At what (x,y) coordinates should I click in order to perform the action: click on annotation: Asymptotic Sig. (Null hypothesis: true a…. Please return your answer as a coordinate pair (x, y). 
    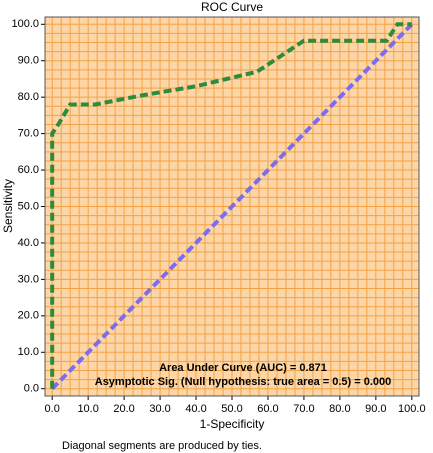
    Looking at the image, I should click on (243, 382).